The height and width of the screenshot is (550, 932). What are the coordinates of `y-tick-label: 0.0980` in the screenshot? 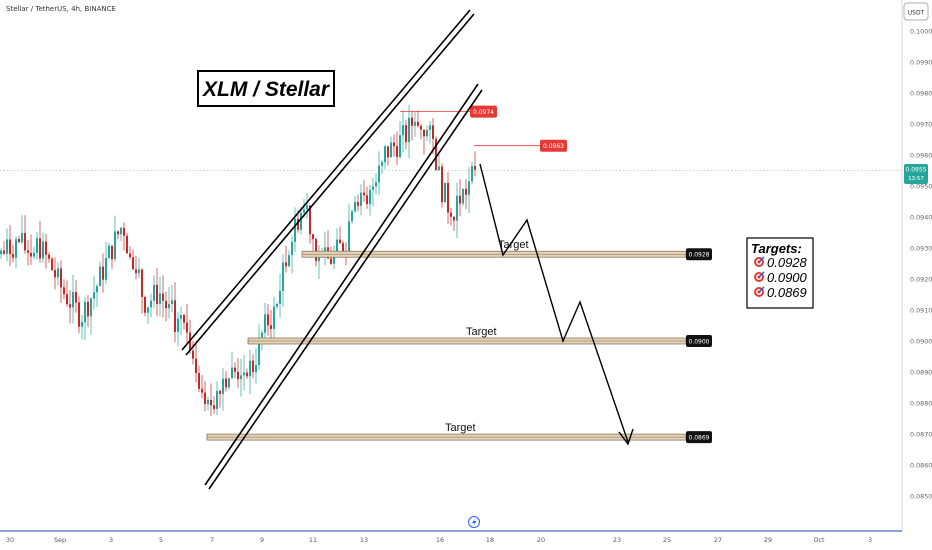 It's located at (921, 94).